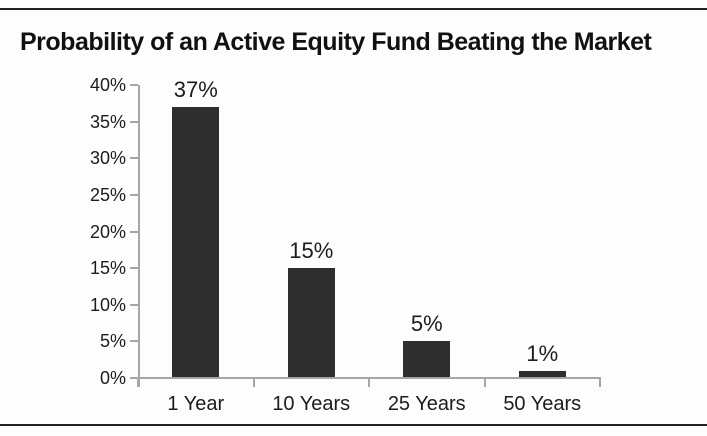  Describe the element at coordinates (112, 378) in the screenshot. I see `y-axis-tick-label: 0%` at that location.